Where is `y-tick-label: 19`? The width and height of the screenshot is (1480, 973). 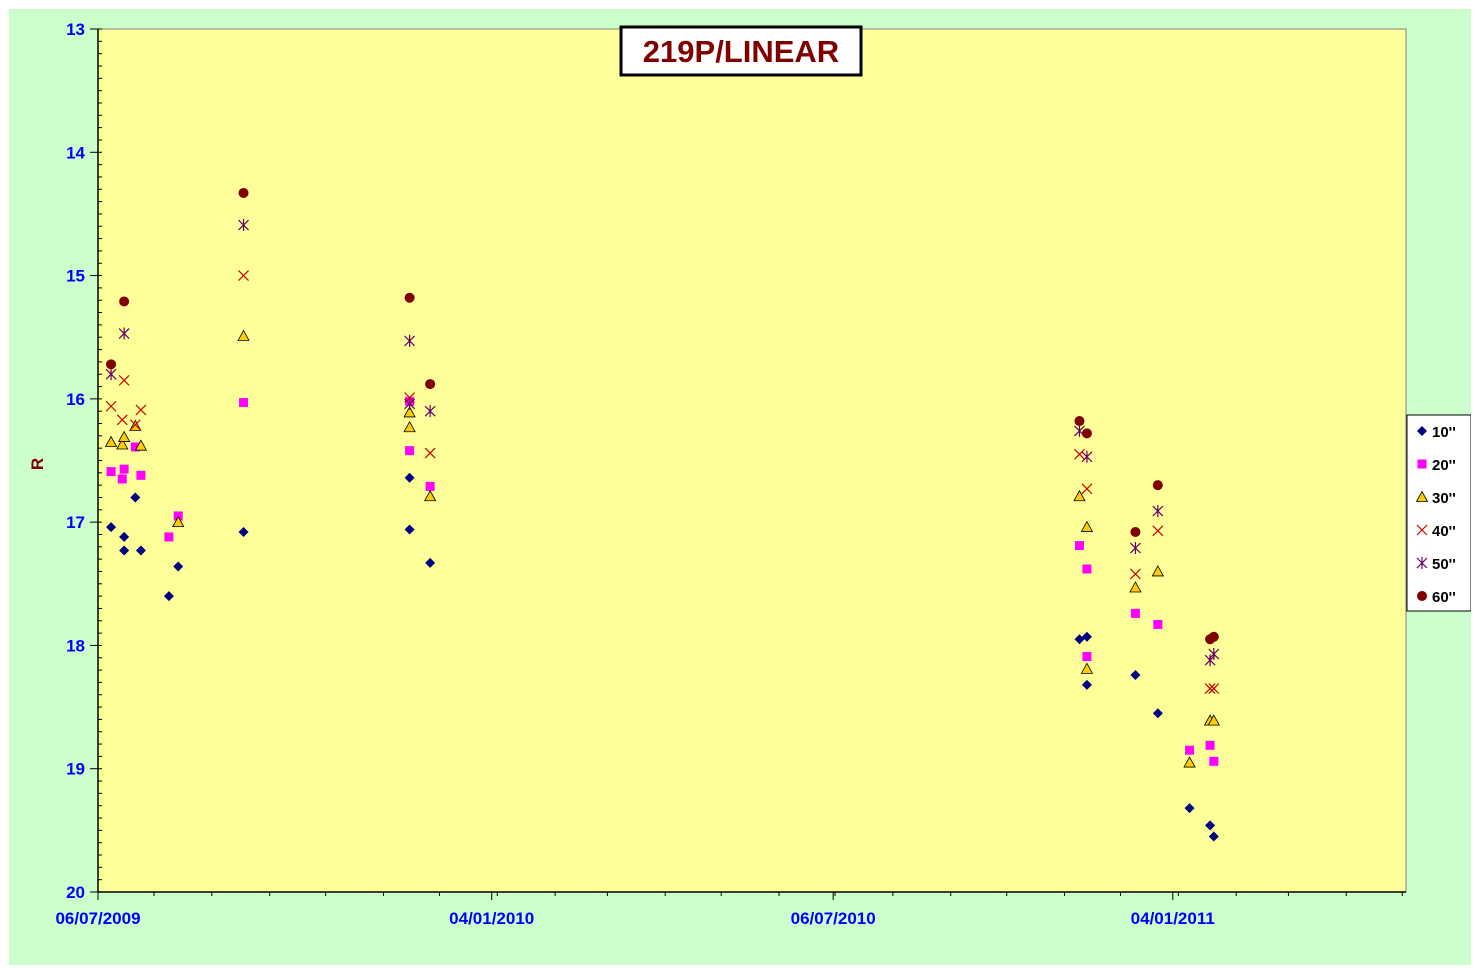
y-tick-label: 19 is located at coordinates (75, 769).